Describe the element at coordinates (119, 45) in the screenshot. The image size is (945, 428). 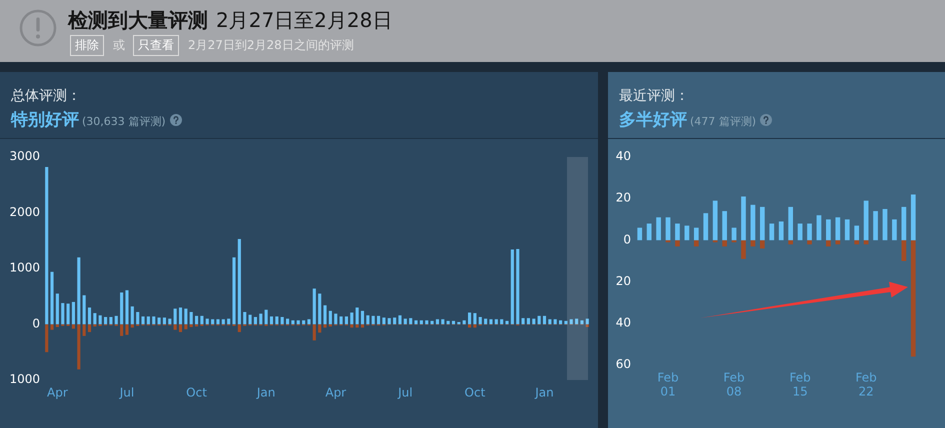
I see `text: 或` at that location.